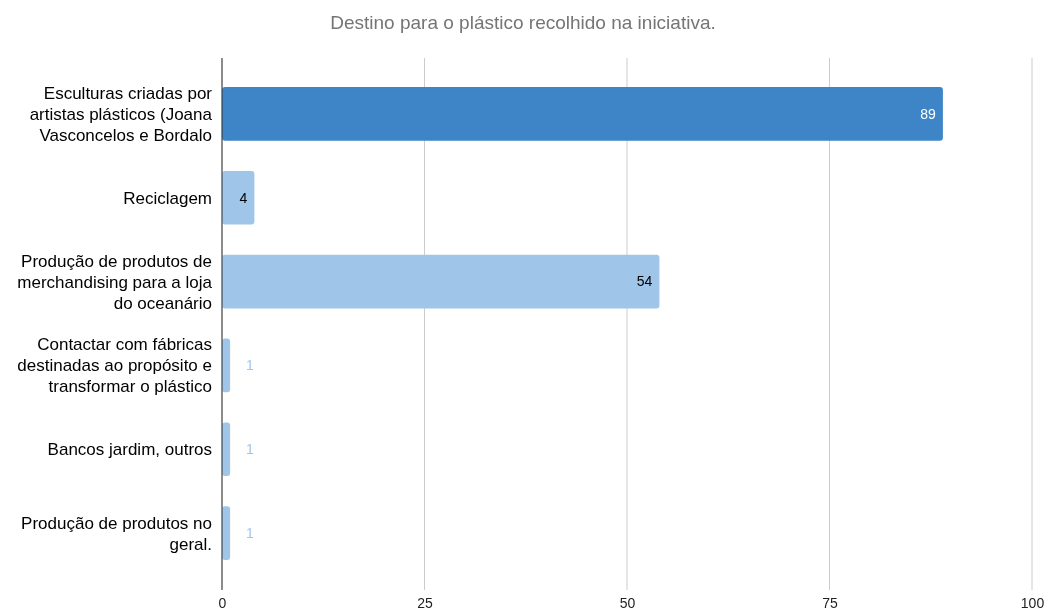 The height and width of the screenshot is (613, 1047). I want to click on y-tick-label: Produção de produtos no geral., so click(116, 533).